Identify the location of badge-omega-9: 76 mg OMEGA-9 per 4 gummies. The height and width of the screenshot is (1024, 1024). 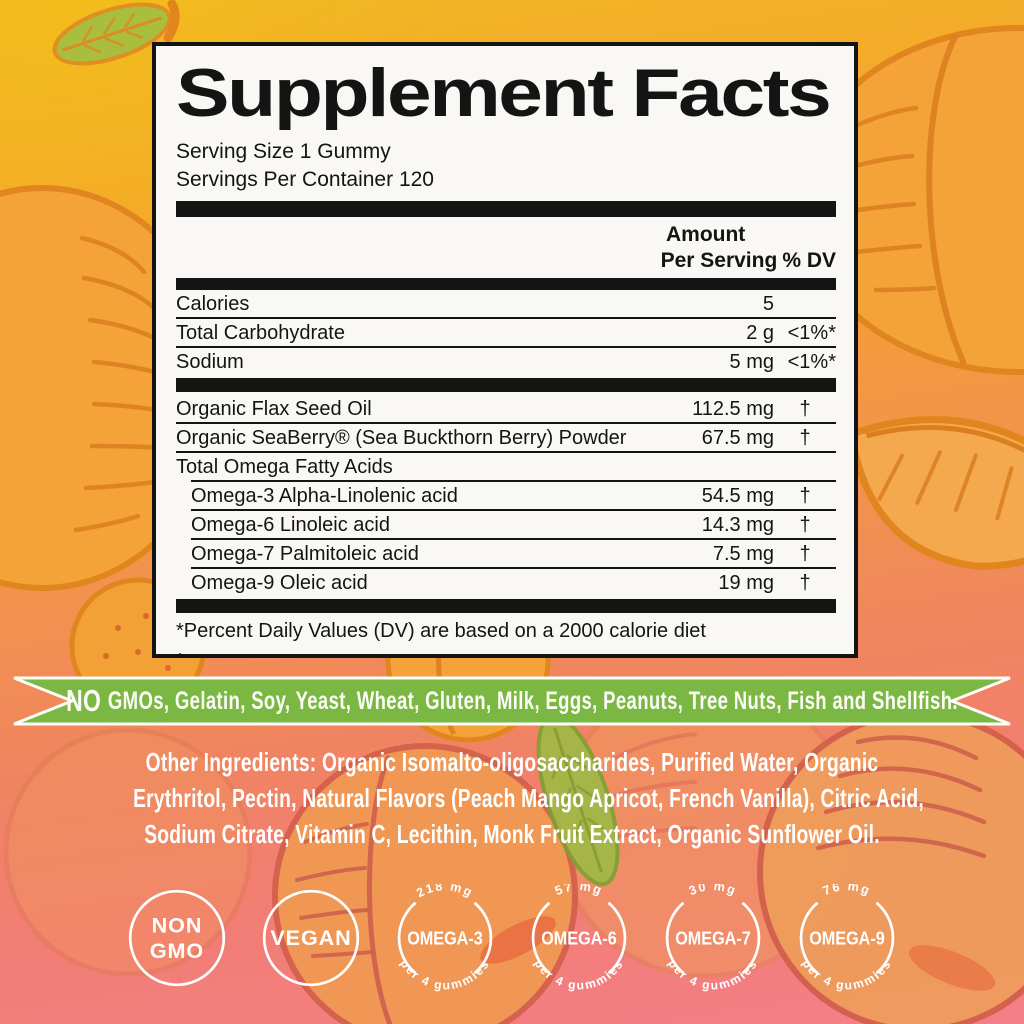
(847, 938).